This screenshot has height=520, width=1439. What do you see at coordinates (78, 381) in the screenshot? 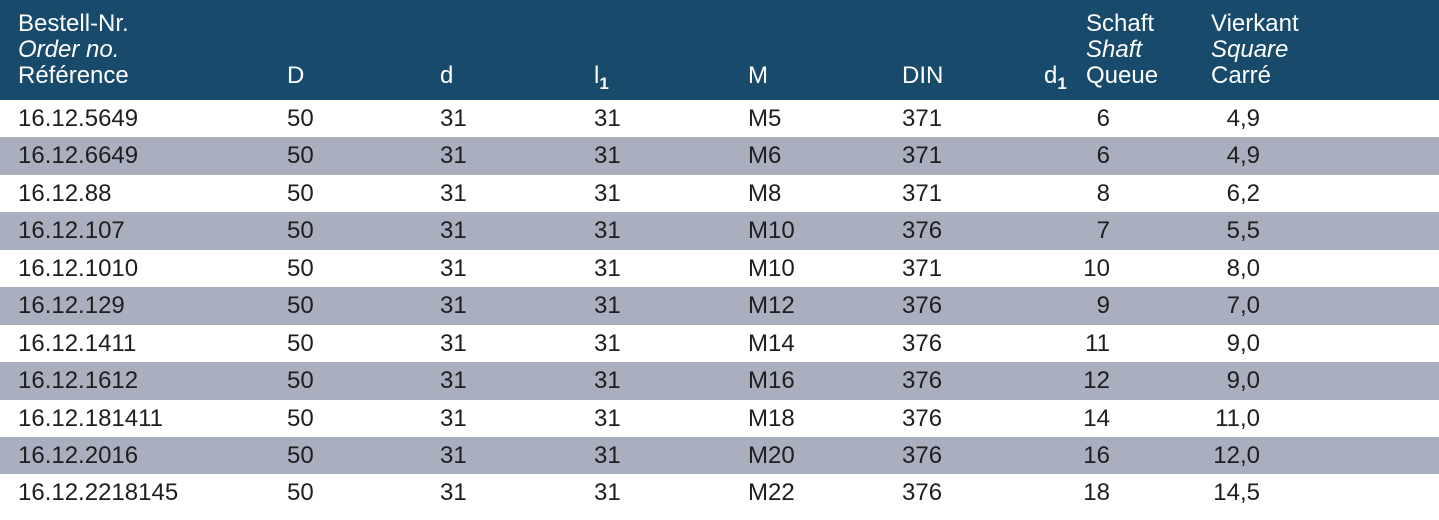
I see `cell-reference: 16.12.1612` at bounding box center [78, 381].